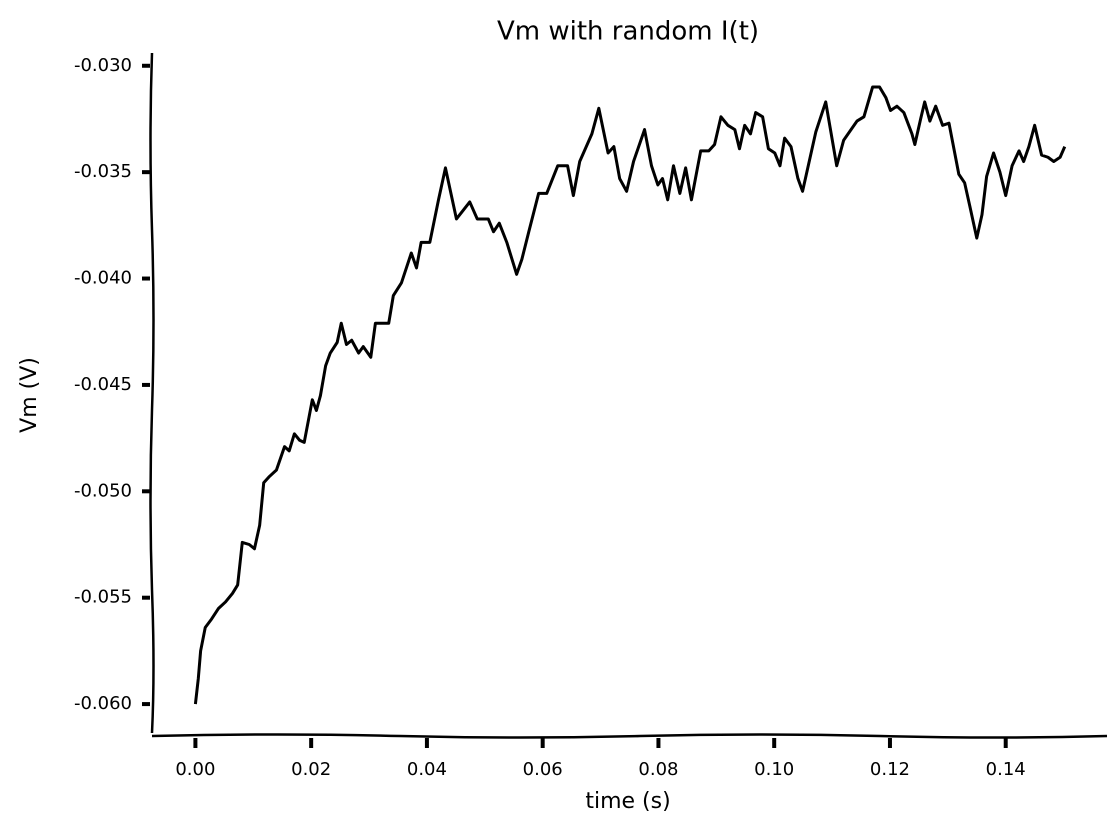 This screenshot has height=832, width=1120. Describe the element at coordinates (29, 395) in the screenshot. I see `y-axis-label: Vm (V)` at that location.